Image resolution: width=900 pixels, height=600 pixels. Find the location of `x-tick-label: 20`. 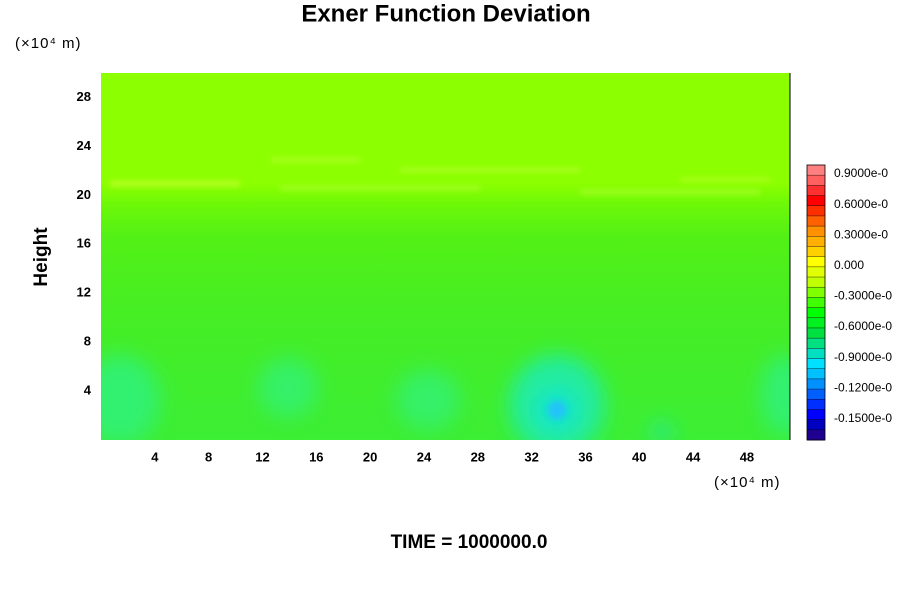

x-tick-label: 20 is located at coordinates (370, 456).